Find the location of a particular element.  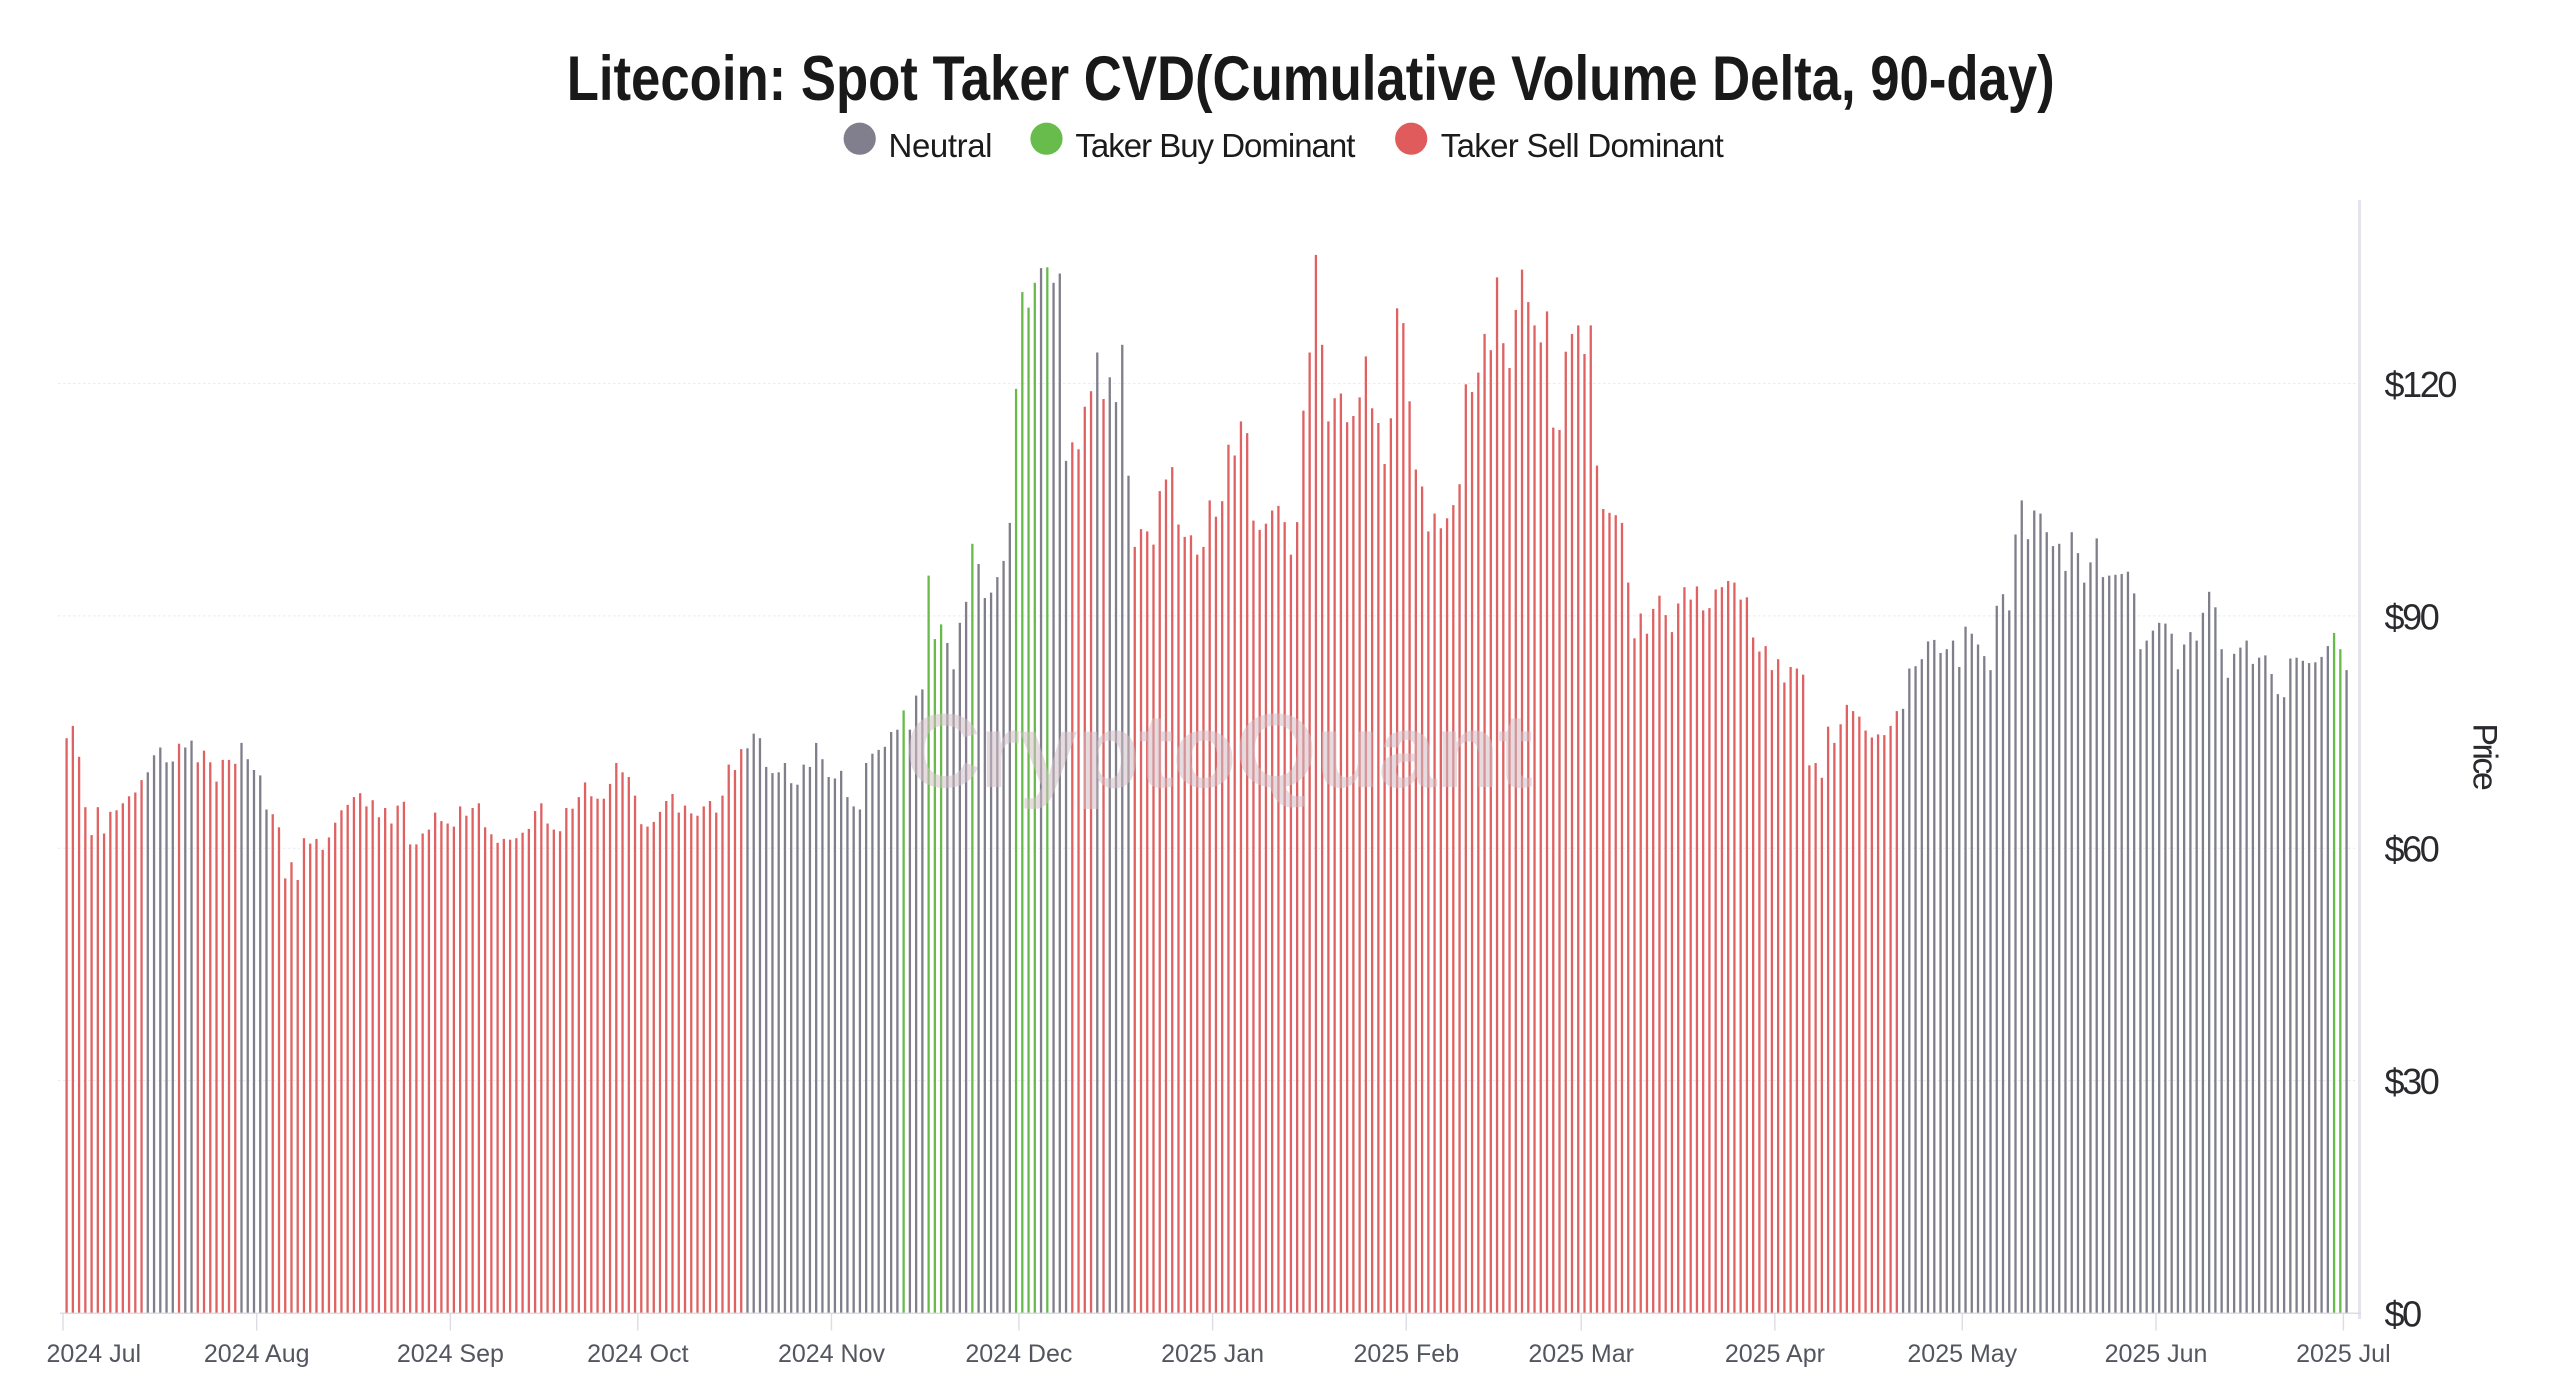

svg-text: Taker Sell Dominant is located at coordinates (1582, 145).